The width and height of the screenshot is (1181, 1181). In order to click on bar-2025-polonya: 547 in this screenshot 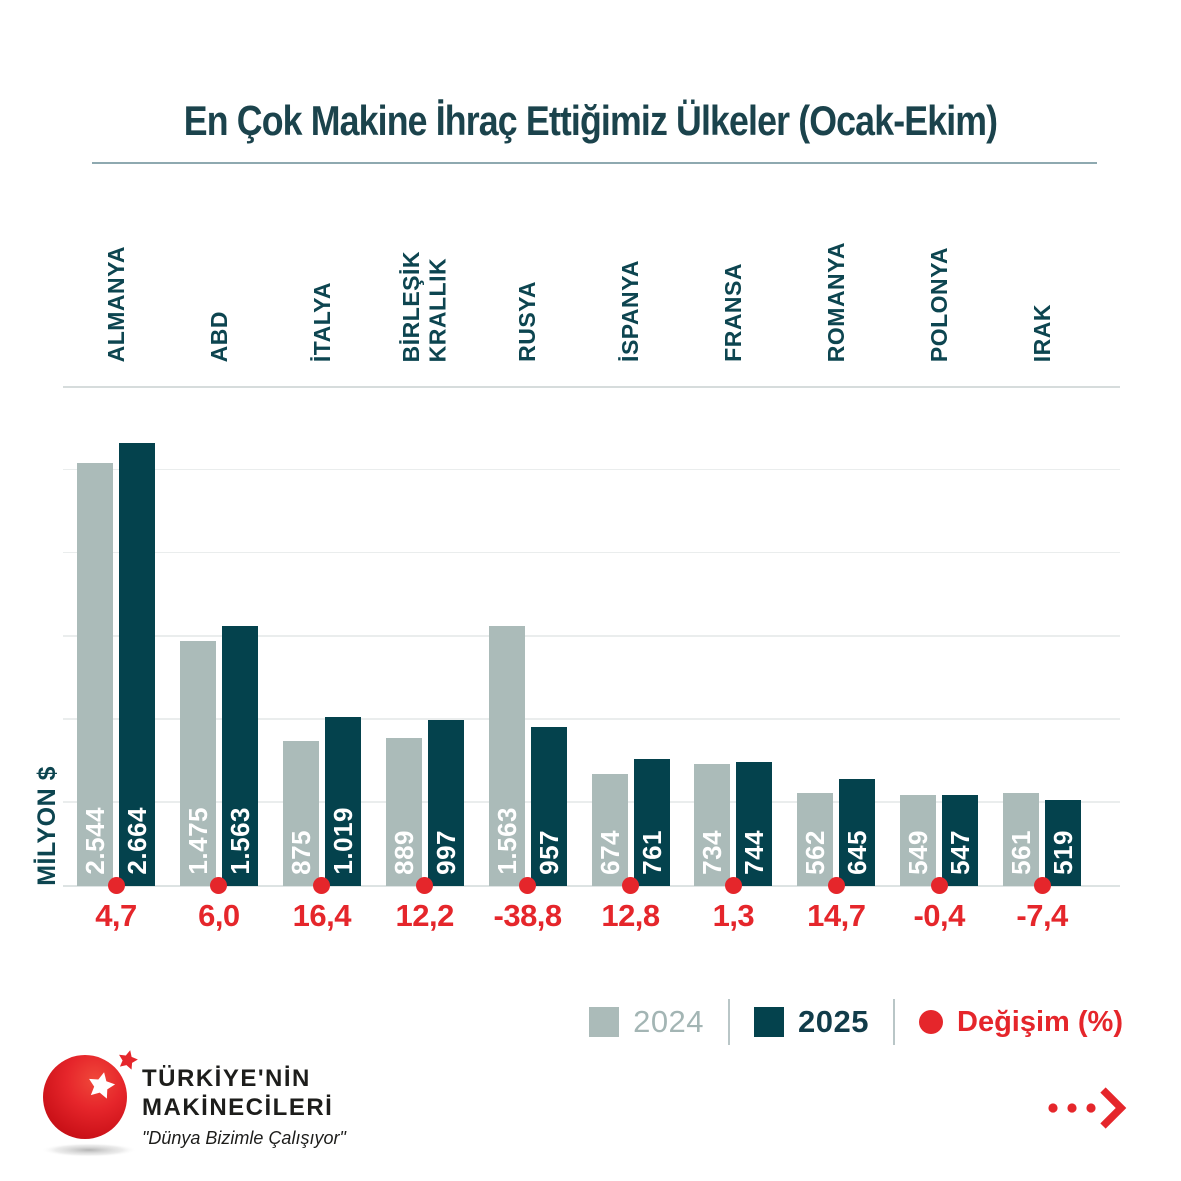, I will do `click(960, 840)`.